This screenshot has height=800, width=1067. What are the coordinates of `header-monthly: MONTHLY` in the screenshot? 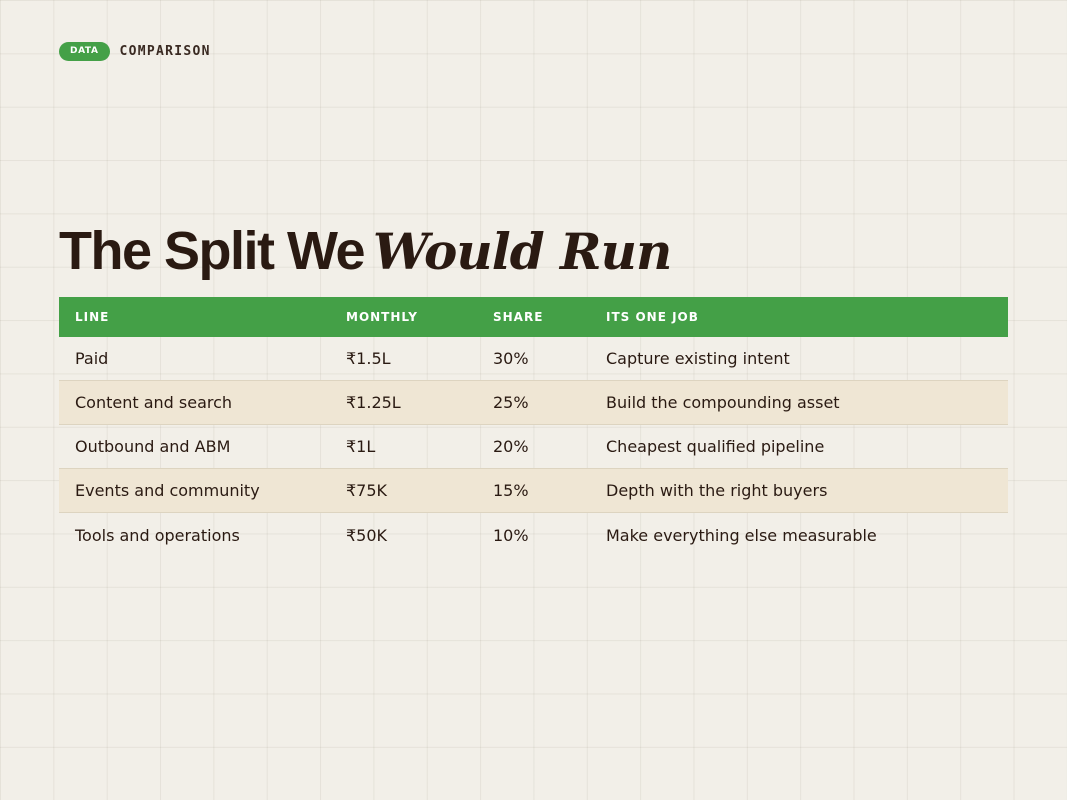 It's located at (382, 317).